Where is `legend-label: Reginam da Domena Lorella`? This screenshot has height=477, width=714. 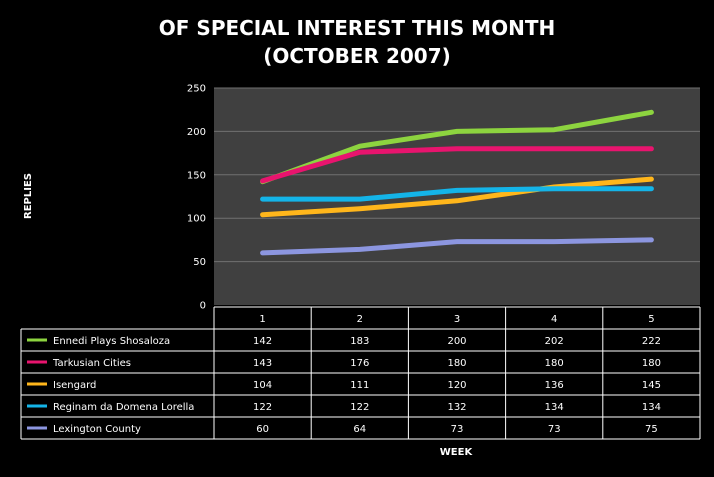 legend-label: Reginam da Domena Lorella is located at coordinates (123, 407).